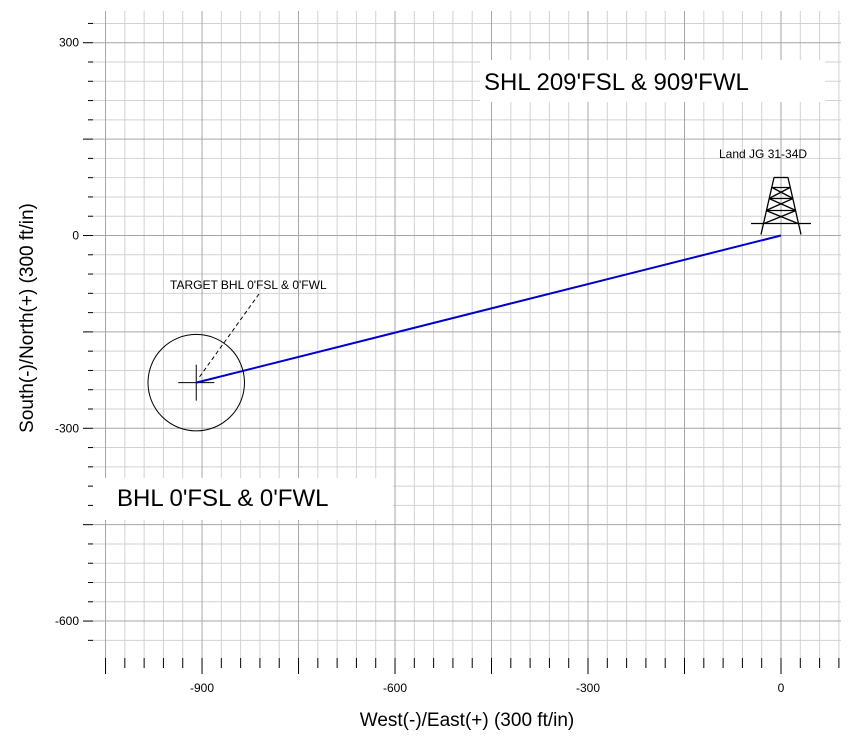  What do you see at coordinates (616, 82) in the screenshot?
I see `shl-annotation: SHL 209'FSL & 909'FWL` at bounding box center [616, 82].